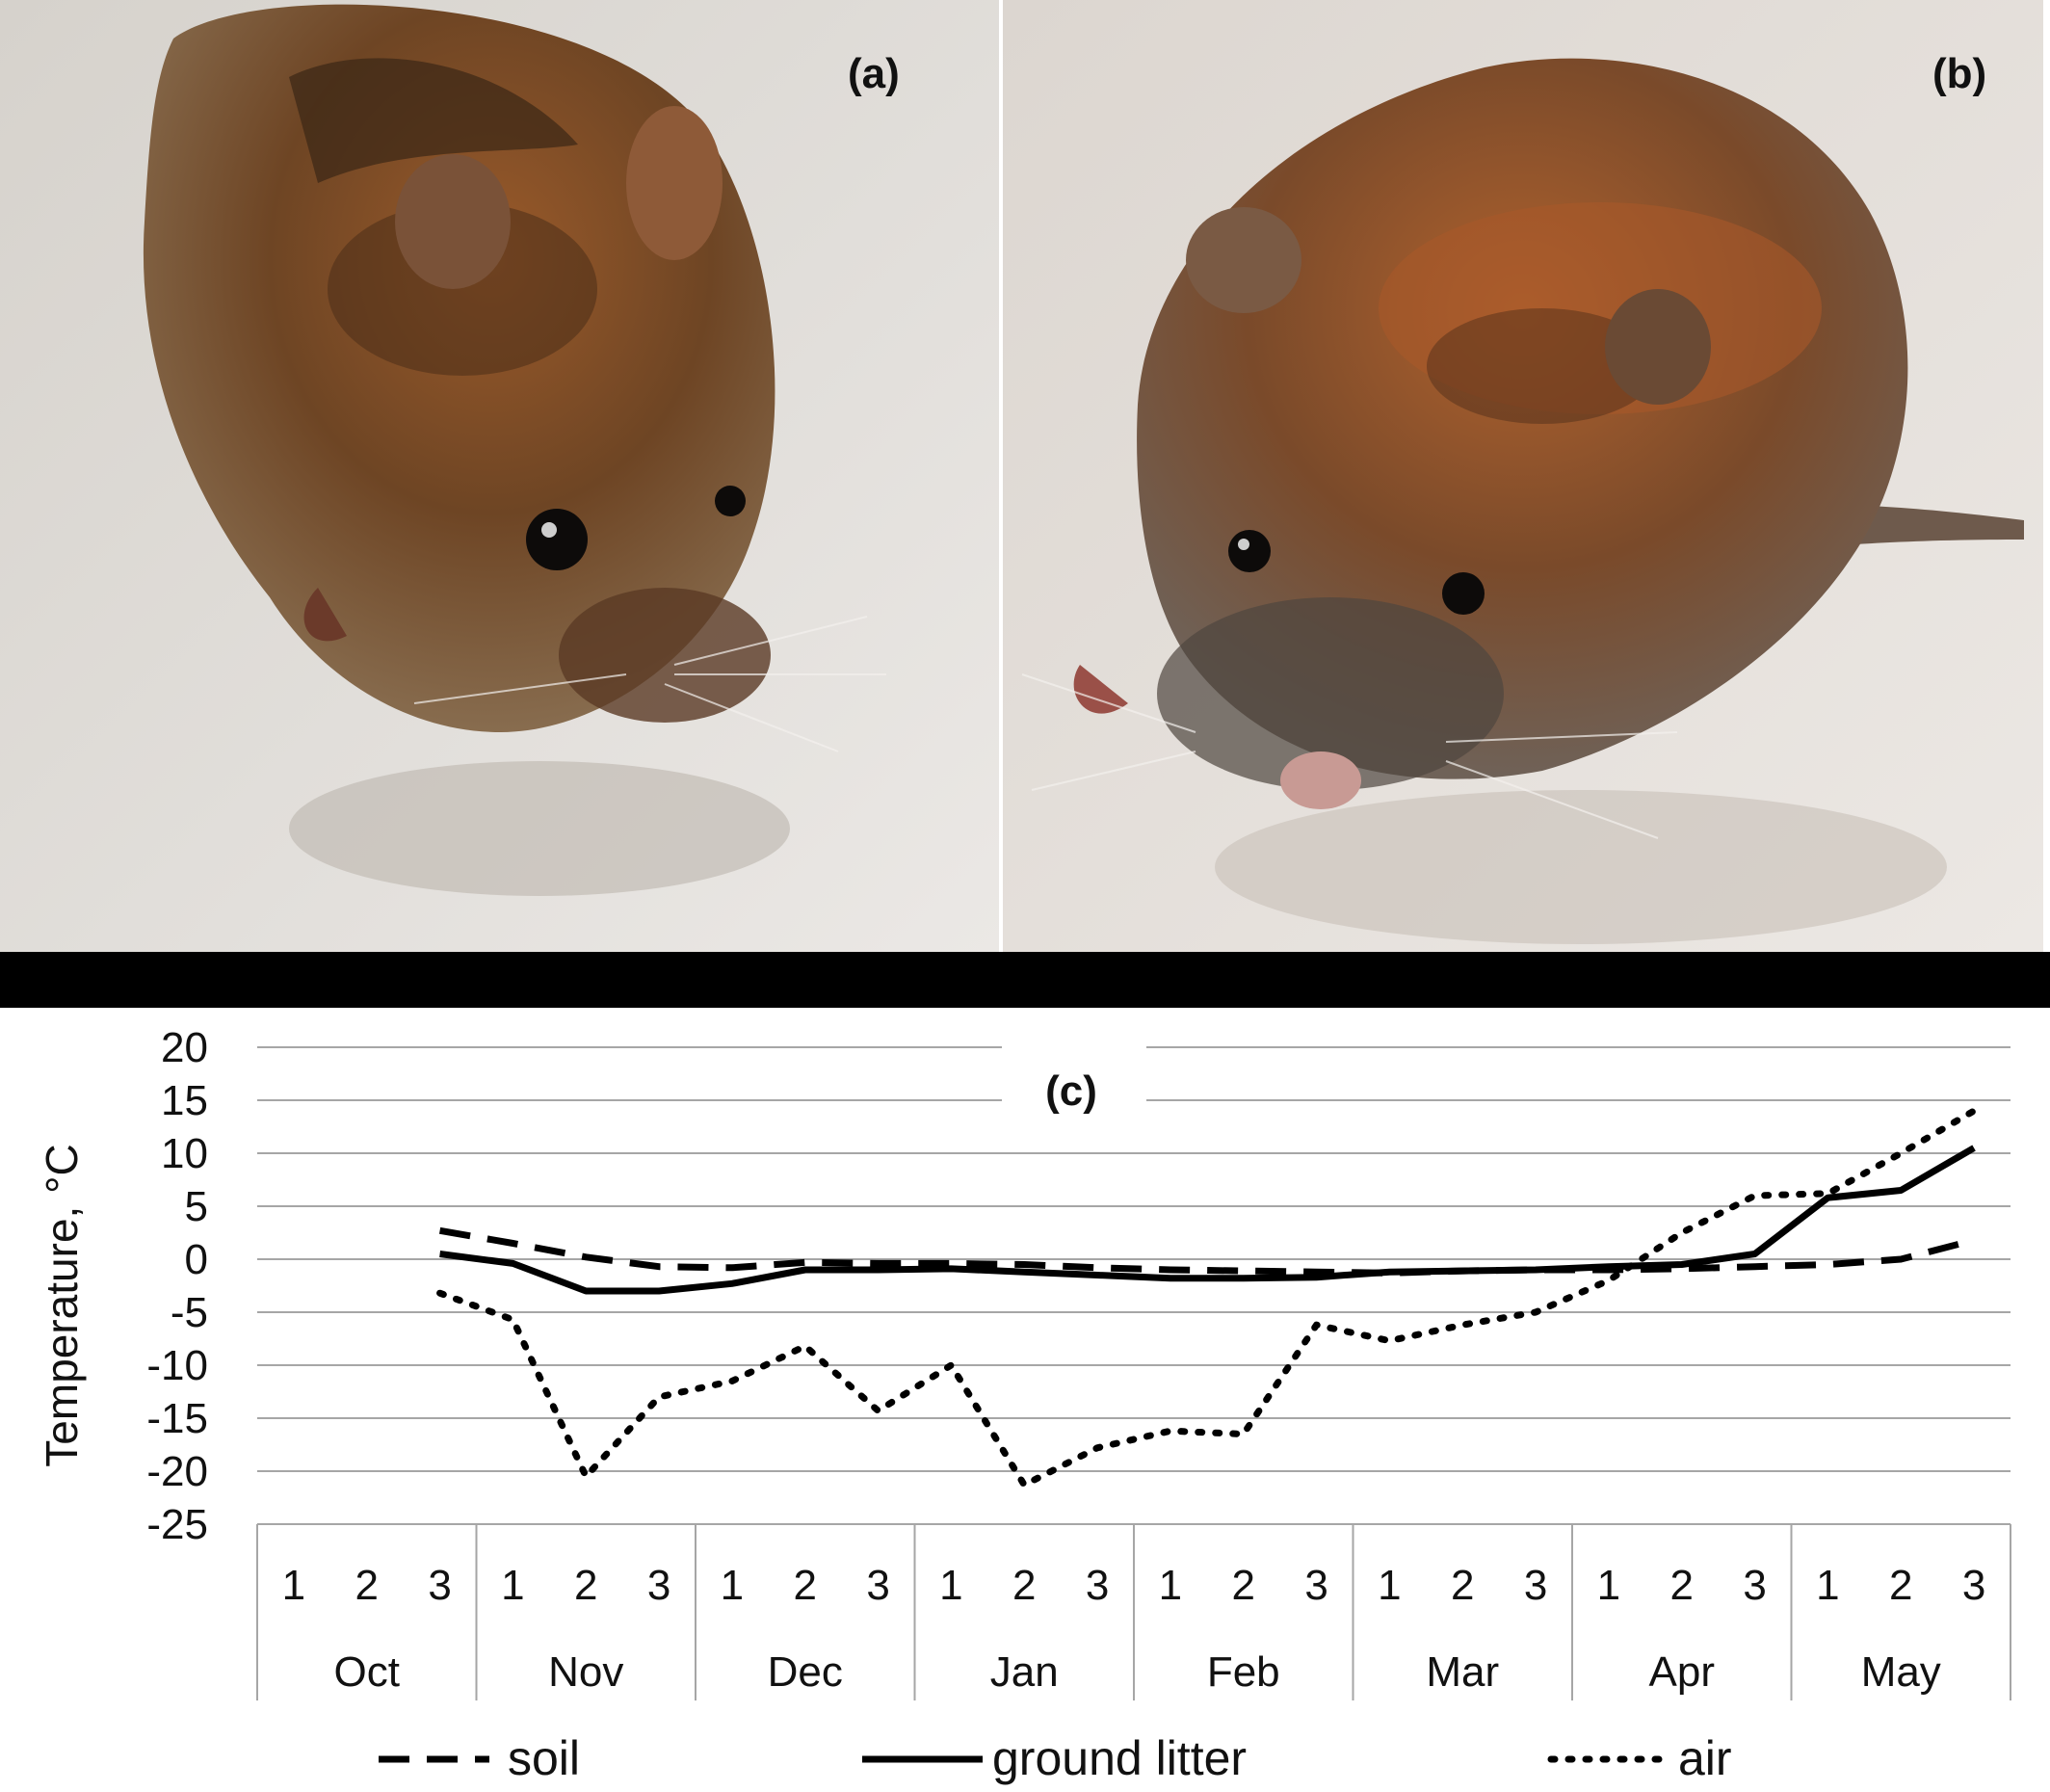 This screenshot has height=1792, width=2050. What do you see at coordinates (544, 1758) in the screenshot?
I see `legend-label: soil` at bounding box center [544, 1758].